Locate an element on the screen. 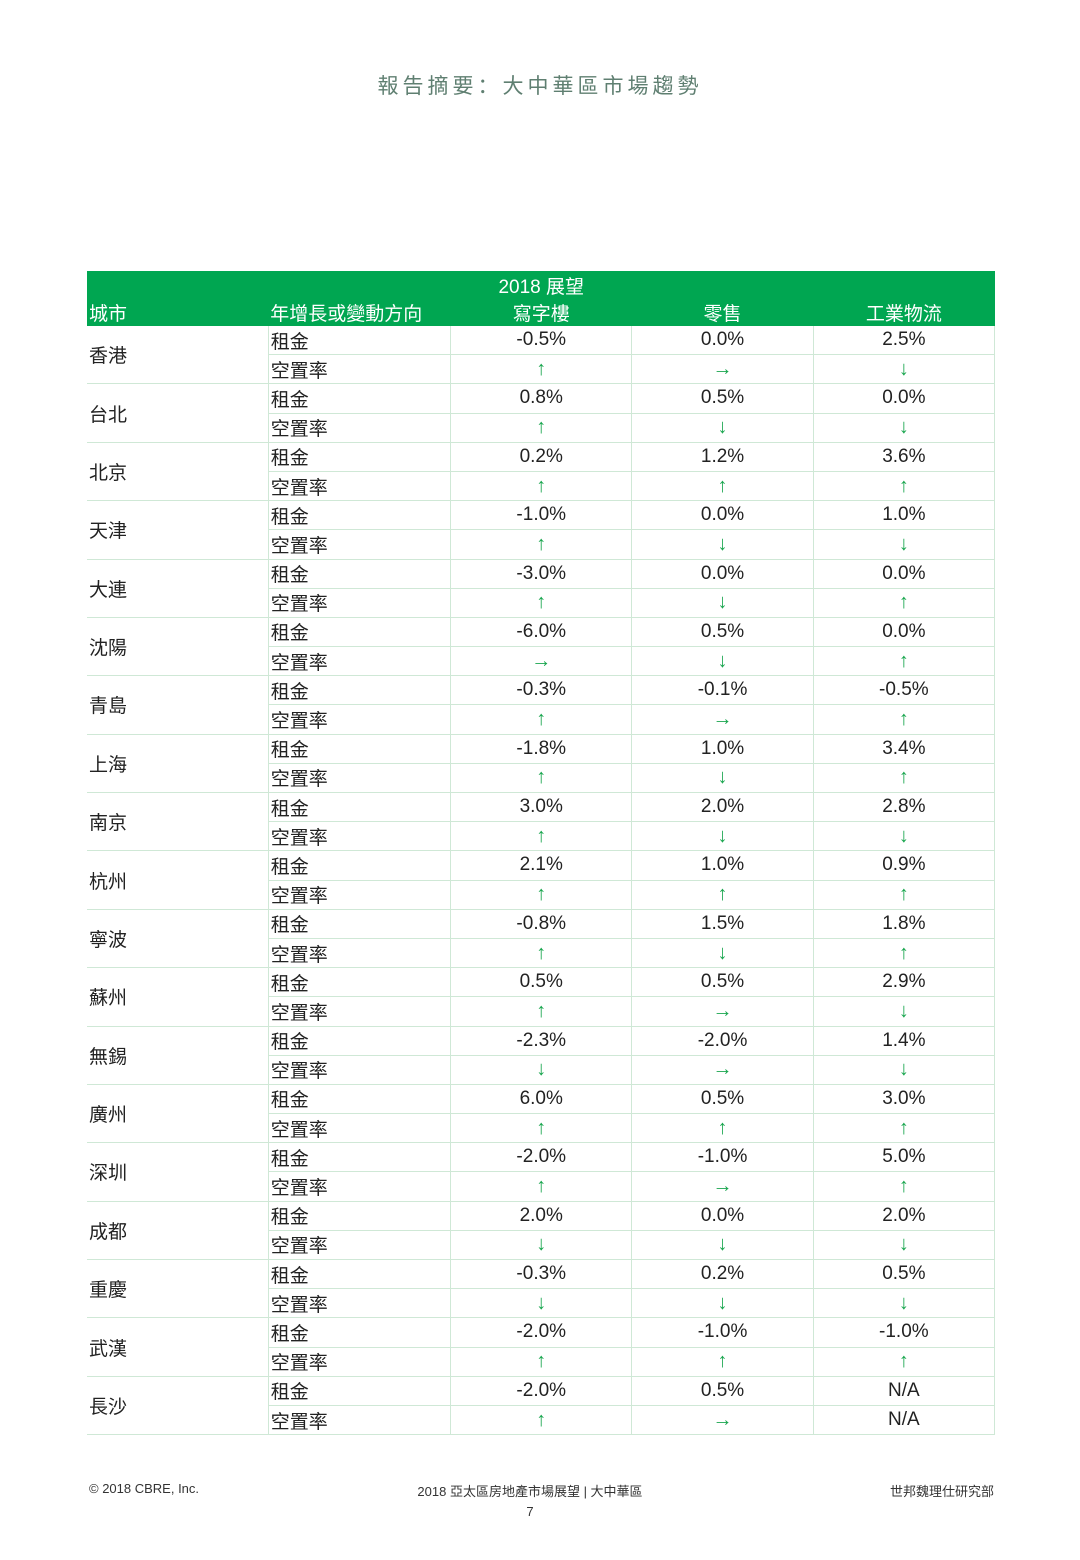 The width and height of the screenshot is (1080, 1560). rent-industrial-value: 2.5% is located at coordinates (904, 341).